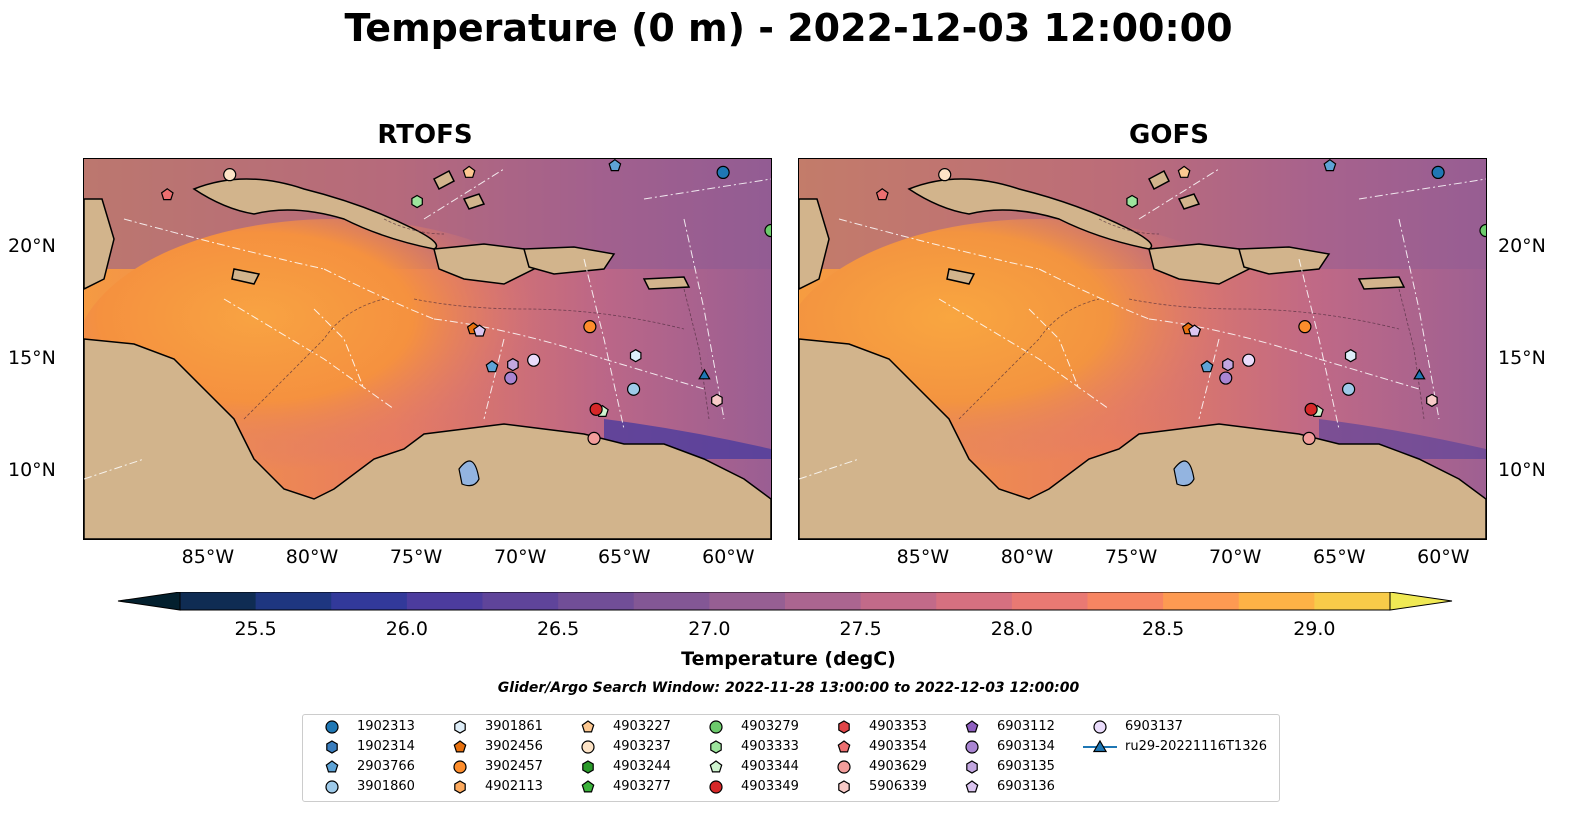  What do you see at coordinates (788, 659) in the screenshot?
I see `colorbar-label: Temperature (degC)` at bounding box center [788, 659].